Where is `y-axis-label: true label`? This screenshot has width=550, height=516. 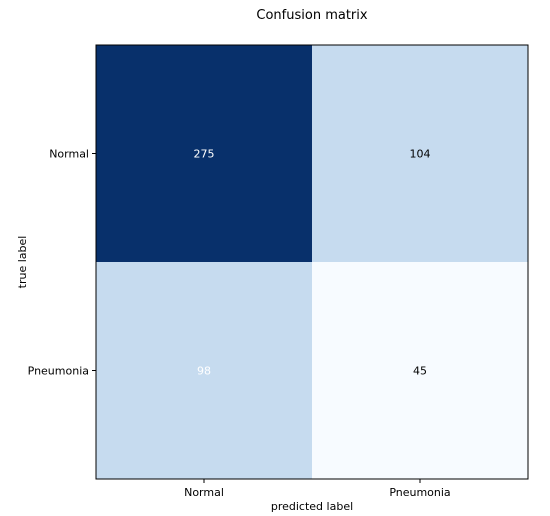
y-axis-label: true label is located at coordinates (22, 262).